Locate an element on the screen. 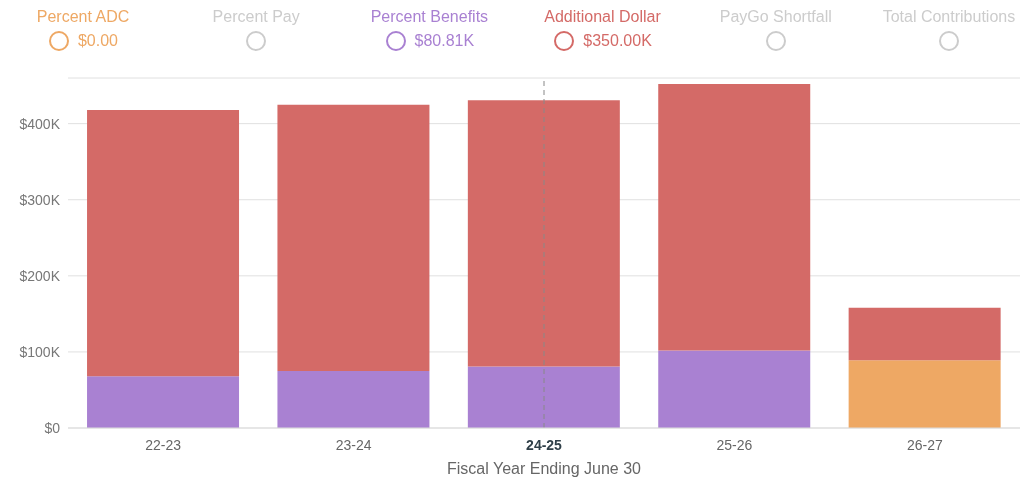 Image resolution: width=1032 pixels, height=479 pixels. text: Percent ADC is located at coordinates (83, 17).